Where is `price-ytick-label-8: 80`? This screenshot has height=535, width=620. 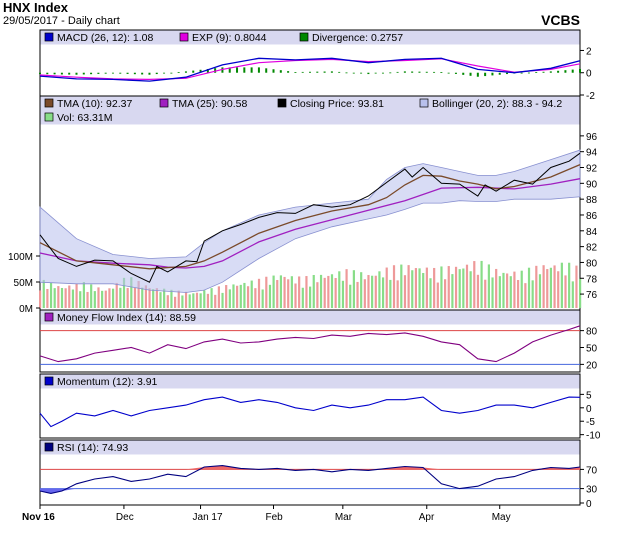
price-ytick-label-8: 80 is located at coordinates (592, 263).